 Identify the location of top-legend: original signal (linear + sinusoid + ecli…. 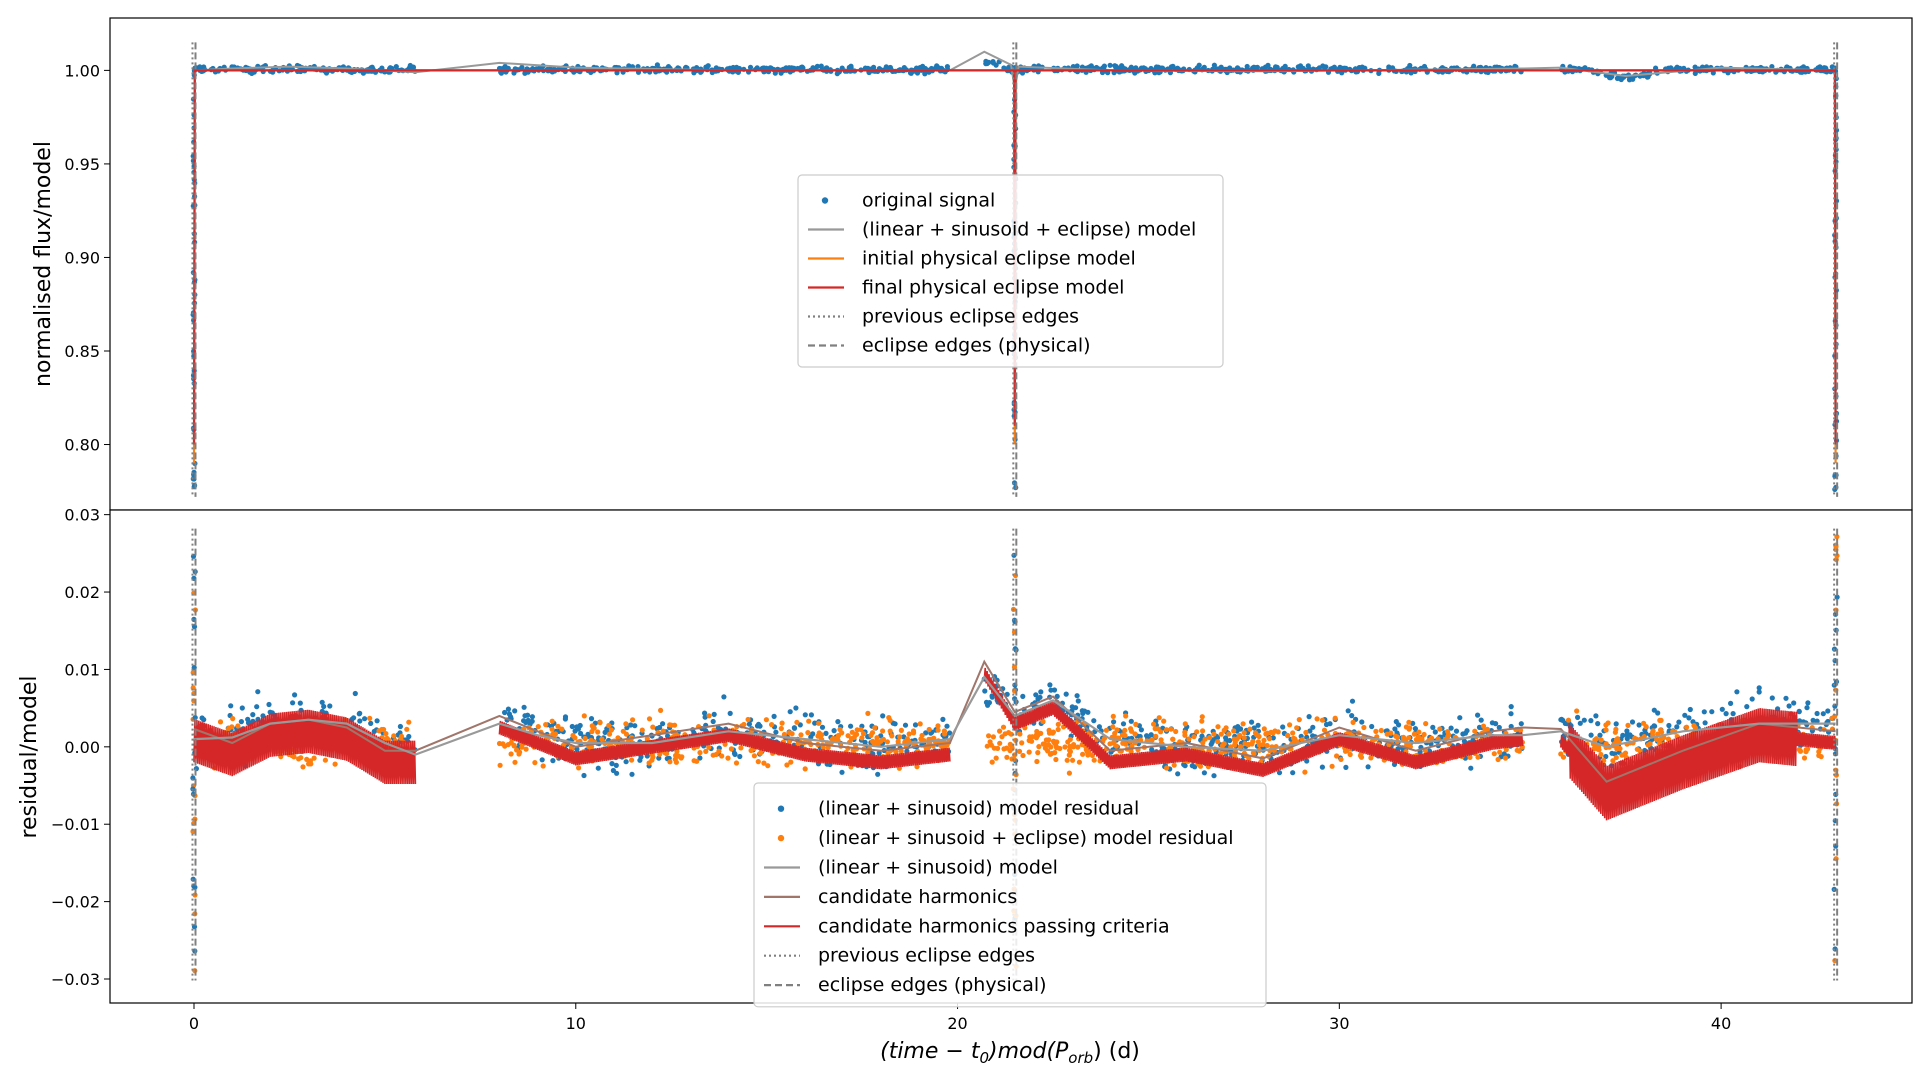
(1010, 271).